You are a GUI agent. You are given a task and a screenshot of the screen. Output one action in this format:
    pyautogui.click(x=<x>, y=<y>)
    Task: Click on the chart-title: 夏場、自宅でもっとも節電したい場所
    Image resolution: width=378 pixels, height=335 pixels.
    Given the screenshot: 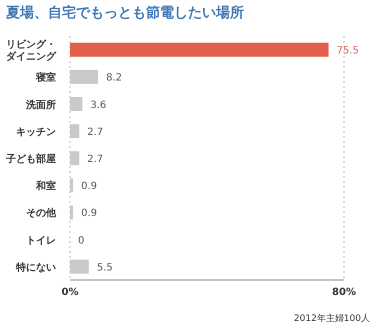 What is the action you would take?
    pyautogui.click(x=125, y=13)
    